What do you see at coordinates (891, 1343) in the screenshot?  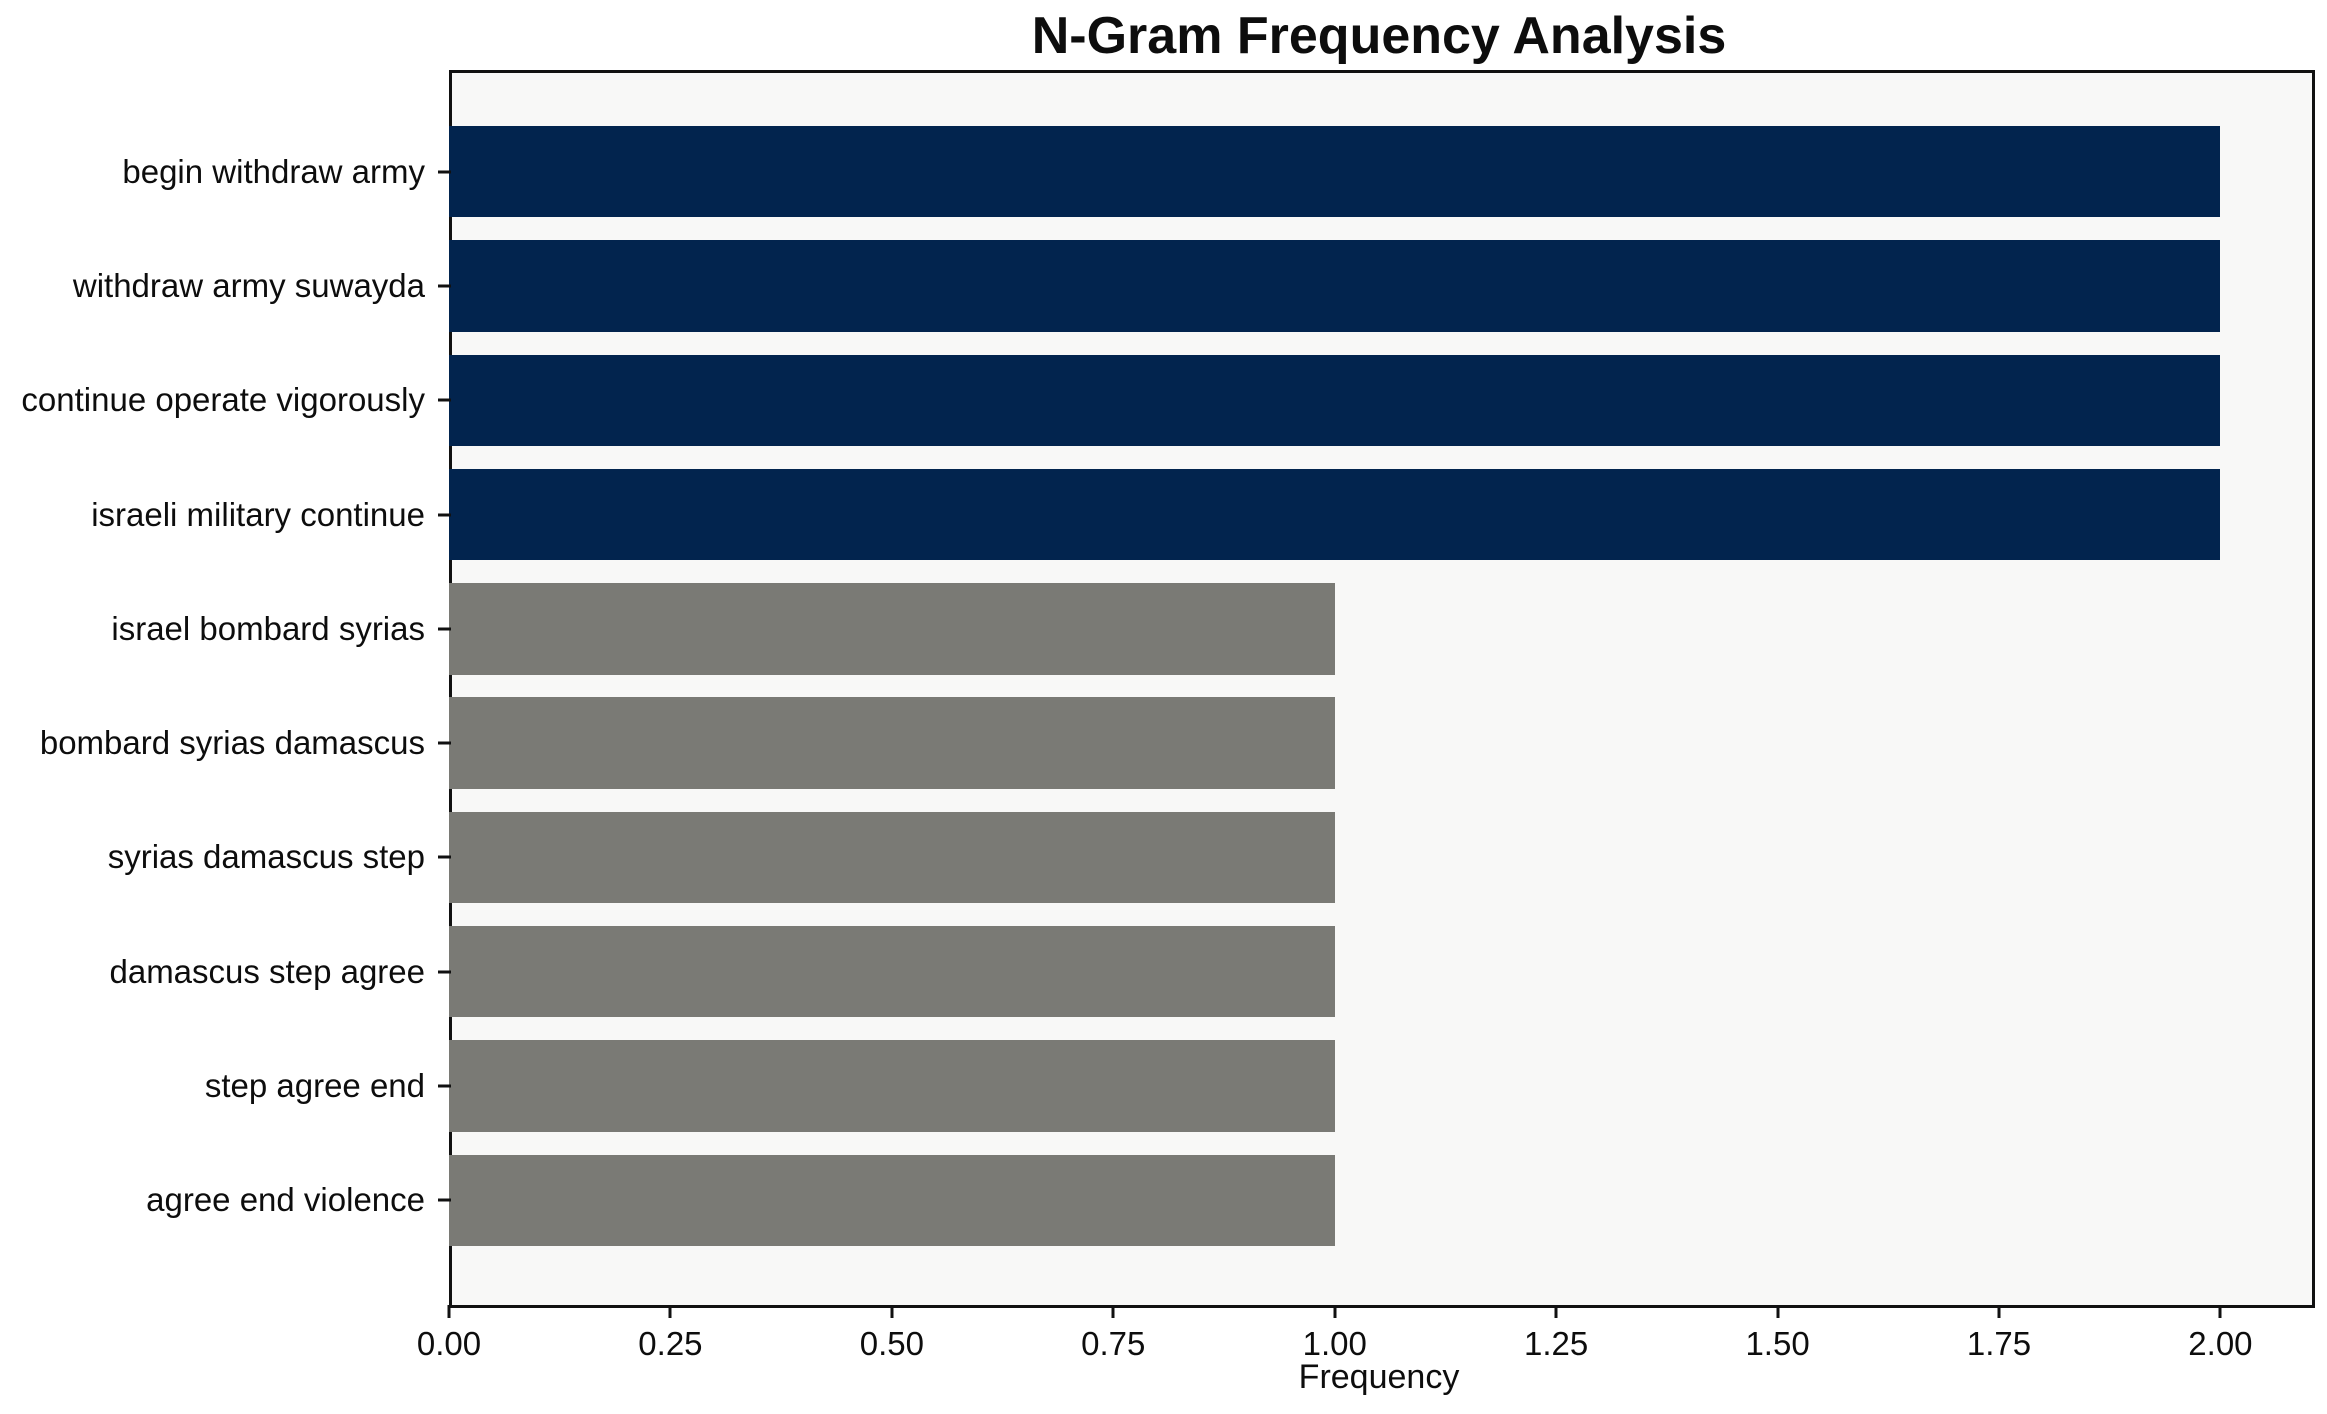 I see `x-tick-label: 0.50` at bounding box center [891, 1343].